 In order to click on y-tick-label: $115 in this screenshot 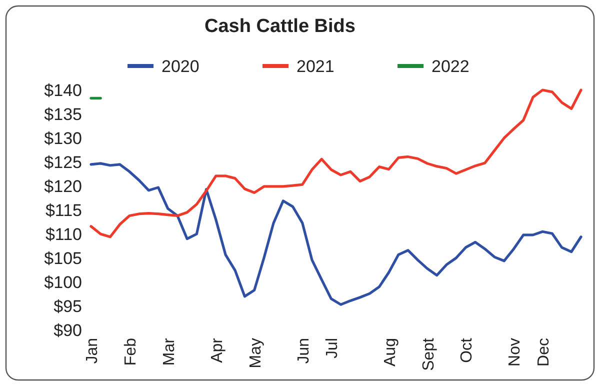, I will do `click(63, 210)`.